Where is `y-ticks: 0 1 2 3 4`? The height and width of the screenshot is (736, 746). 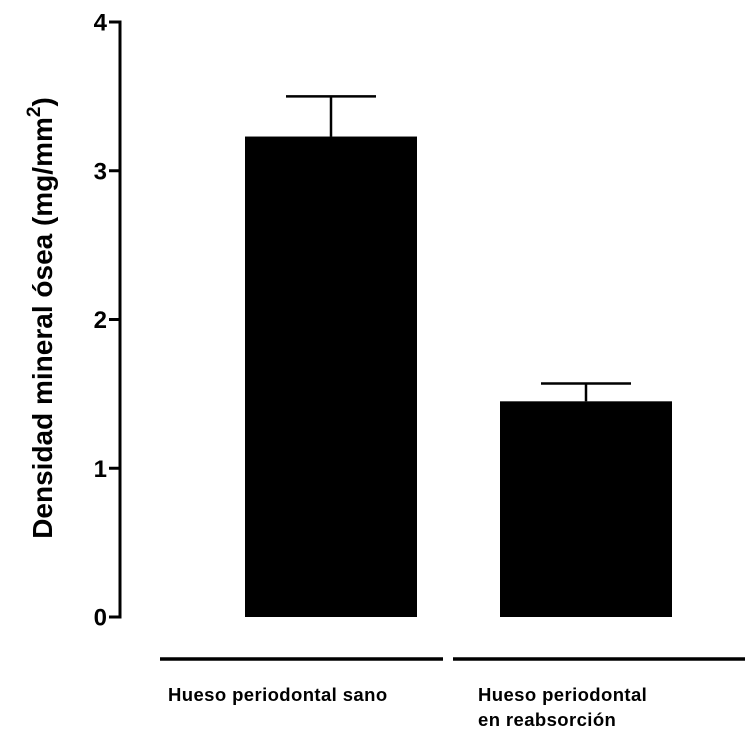 y-ticks: 0 1 2 3 4 is located at coordinates (107, 321).